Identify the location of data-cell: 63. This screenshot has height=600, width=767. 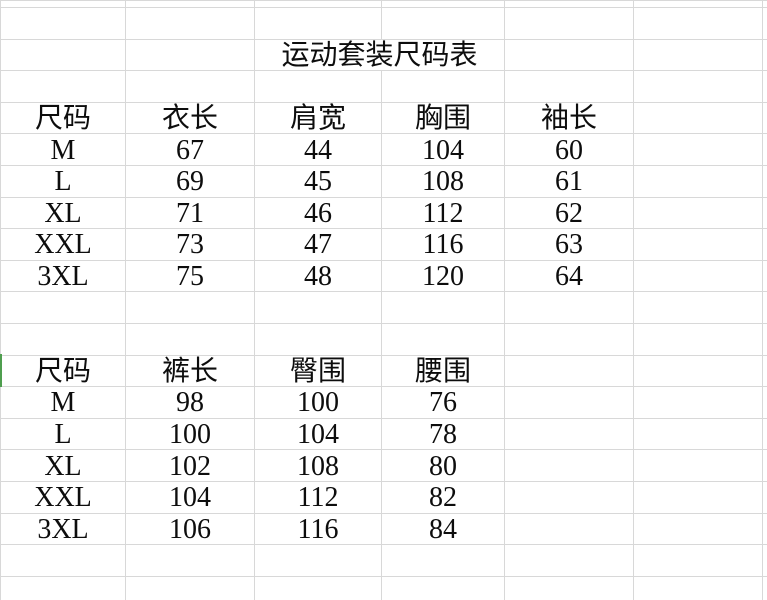
(569, 244).